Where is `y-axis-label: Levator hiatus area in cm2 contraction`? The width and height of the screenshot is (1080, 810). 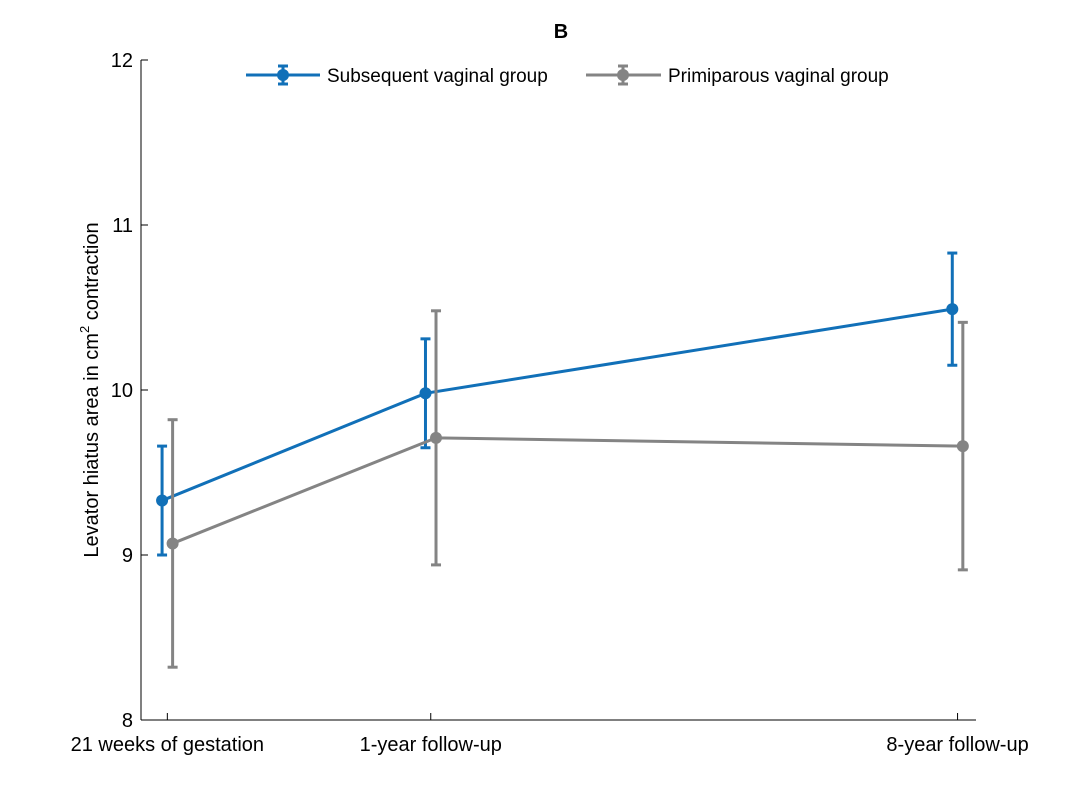 y-axis-label: Levator hiatus area in cm2 contraction is located at coordinates (90, 389).